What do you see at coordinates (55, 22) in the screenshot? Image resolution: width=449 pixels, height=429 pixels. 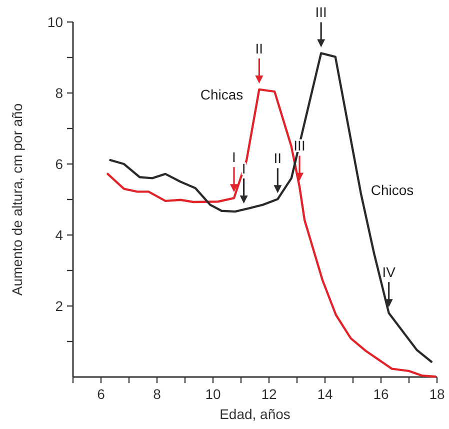 I see `y-tick-label: 10` at bounding box center [55, 22].